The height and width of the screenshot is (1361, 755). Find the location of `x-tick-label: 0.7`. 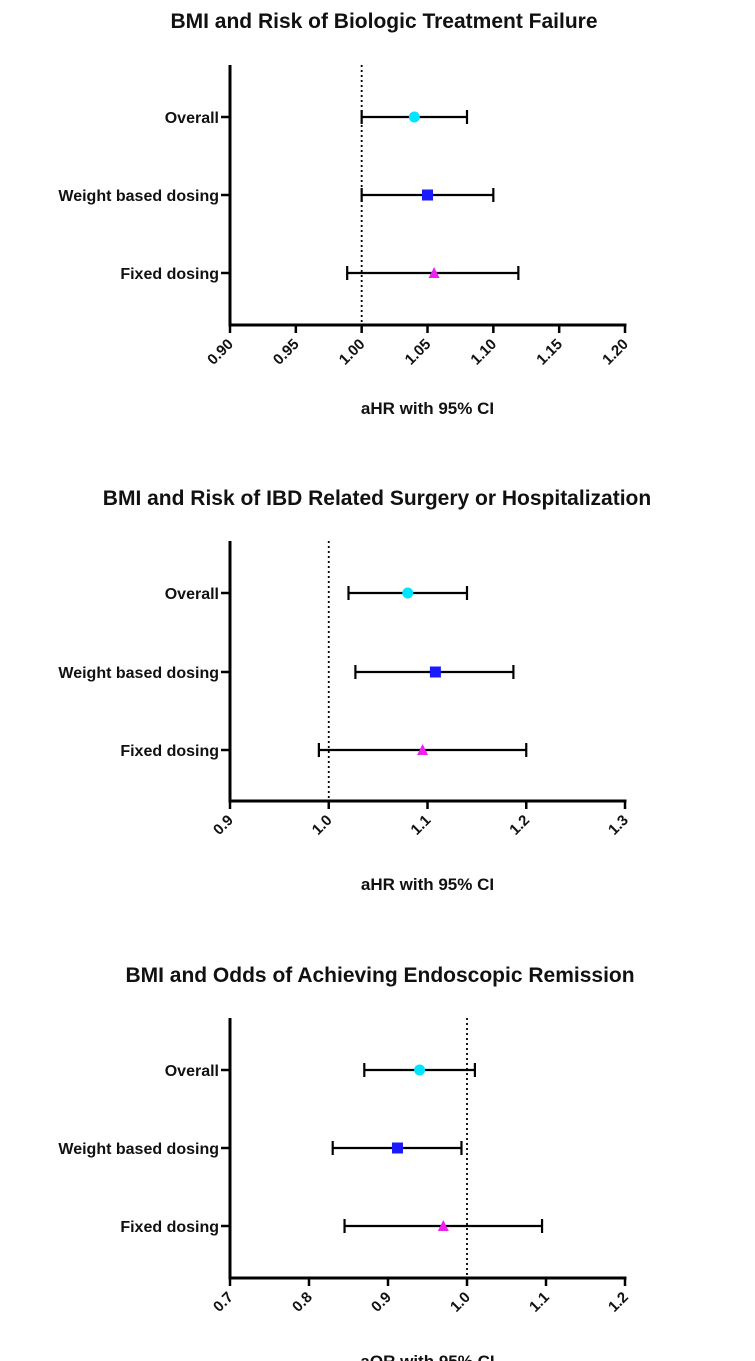

x-tick-label: 0.7 is located at coordinates (223, 1302).